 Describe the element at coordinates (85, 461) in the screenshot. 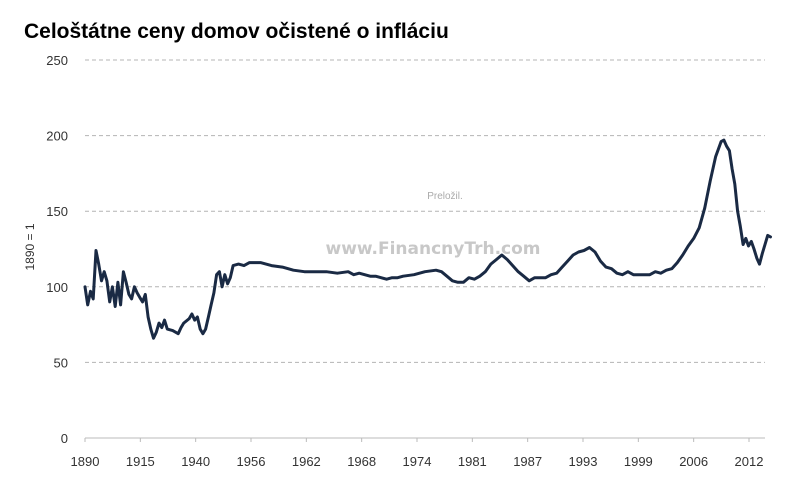

I see `x-tick-label: 1890` at that location.